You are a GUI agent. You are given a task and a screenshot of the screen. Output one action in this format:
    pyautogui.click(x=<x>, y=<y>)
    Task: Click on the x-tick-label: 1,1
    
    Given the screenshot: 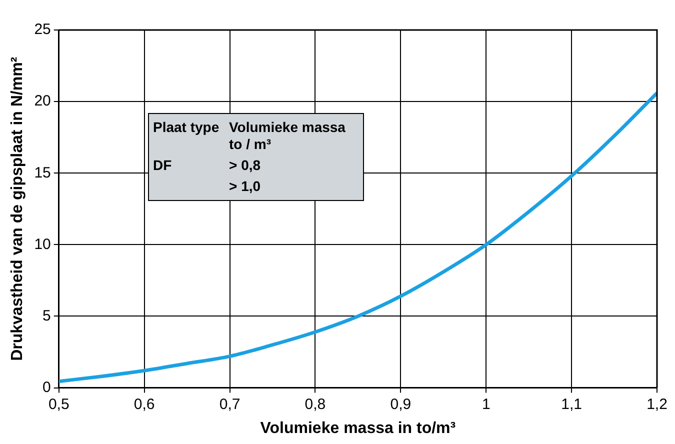 What is the action you would take?
    pyautogui.click(x=571, y=404)
    